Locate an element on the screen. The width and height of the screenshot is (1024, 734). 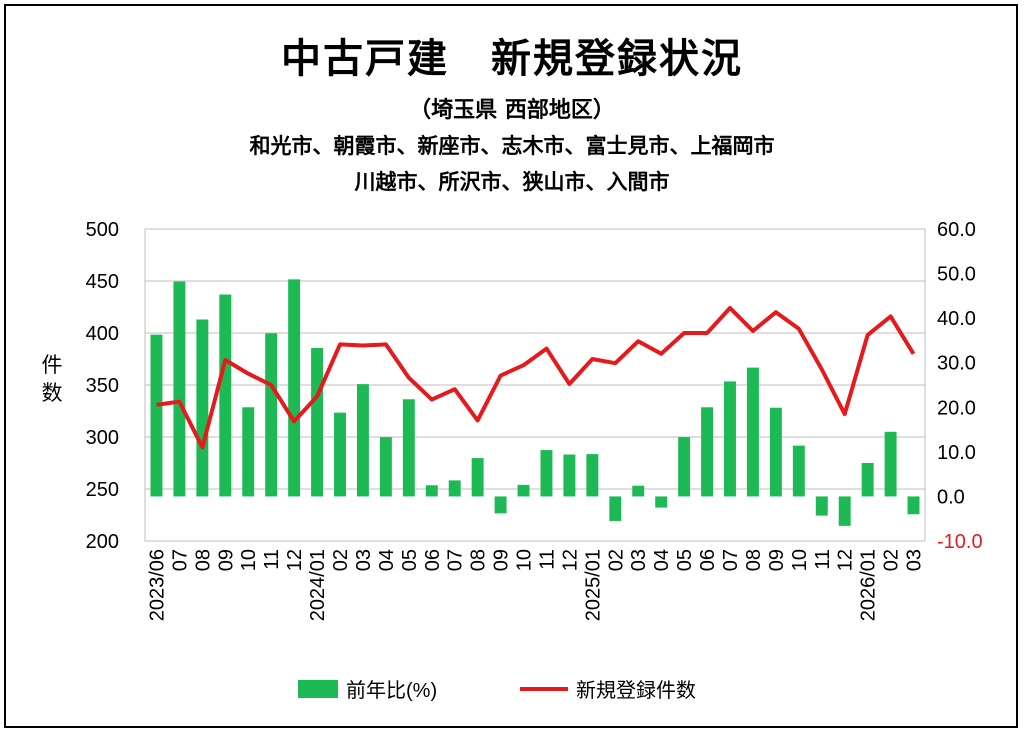
cities-line-1: 和光市、朝霞市、新座市、志木市、富士見市、上福岡市 is located at coordinates (512, 146).